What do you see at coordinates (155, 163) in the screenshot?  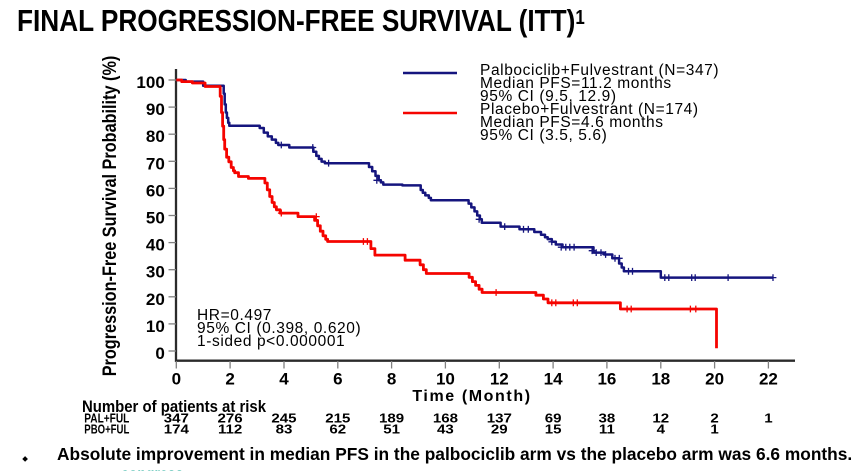 I see `svg-text: 70` at bounding box center [155, 163].